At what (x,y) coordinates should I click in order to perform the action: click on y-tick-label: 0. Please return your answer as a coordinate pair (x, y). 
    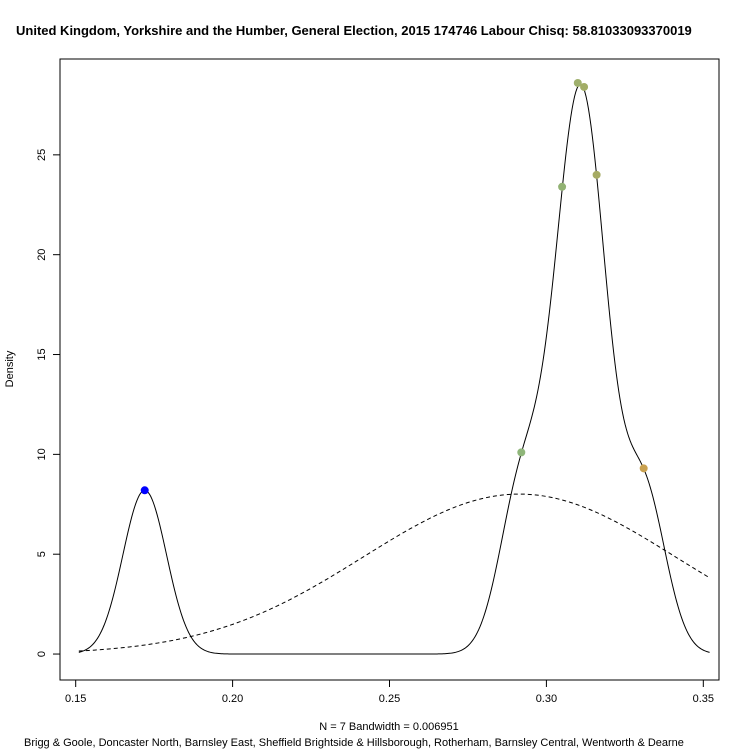
    Looking at the image, I should click on (42, 654).